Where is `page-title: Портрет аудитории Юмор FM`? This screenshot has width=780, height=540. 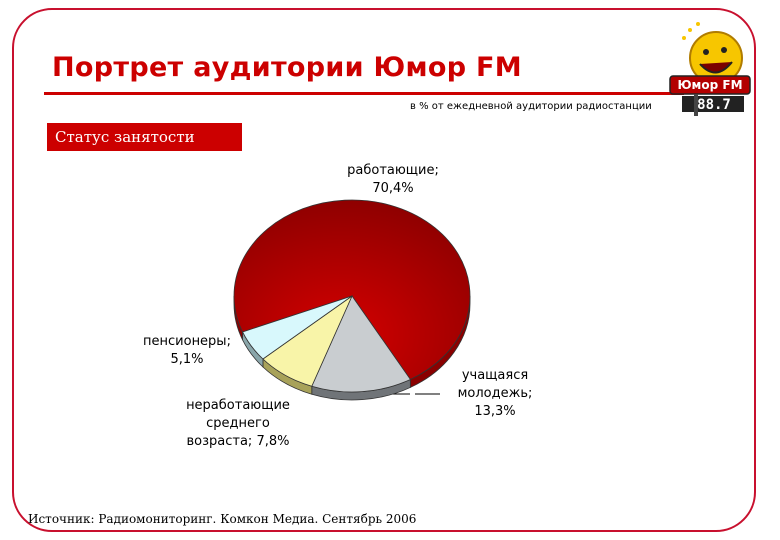
page-title: Портрет аудитории Юмор FM is located at coordinates (287, 67).